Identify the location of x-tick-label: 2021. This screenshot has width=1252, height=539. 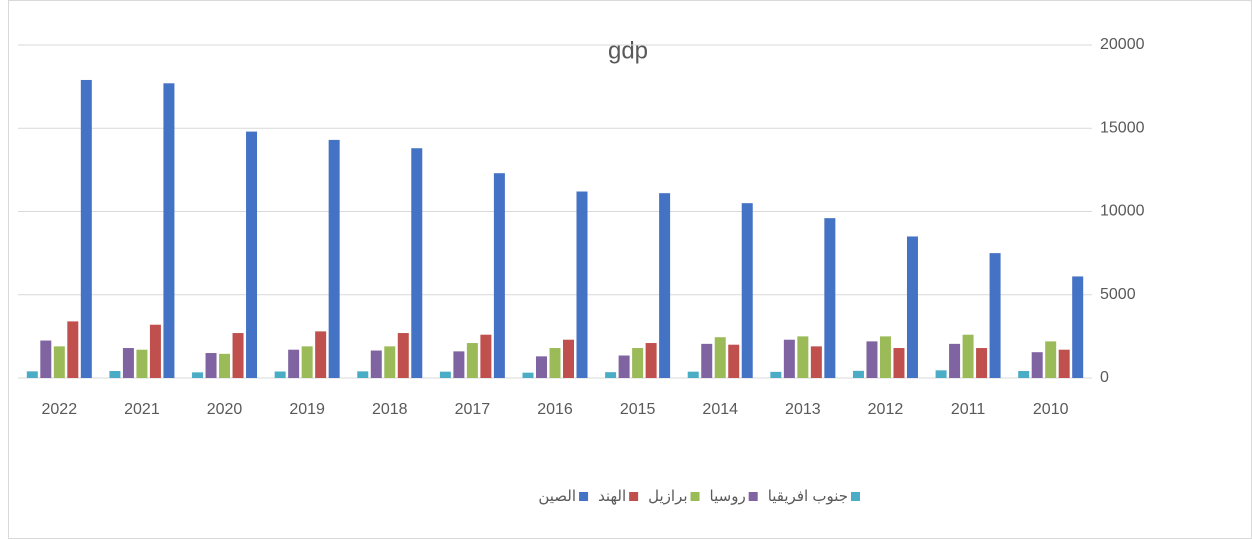
(142, 409).